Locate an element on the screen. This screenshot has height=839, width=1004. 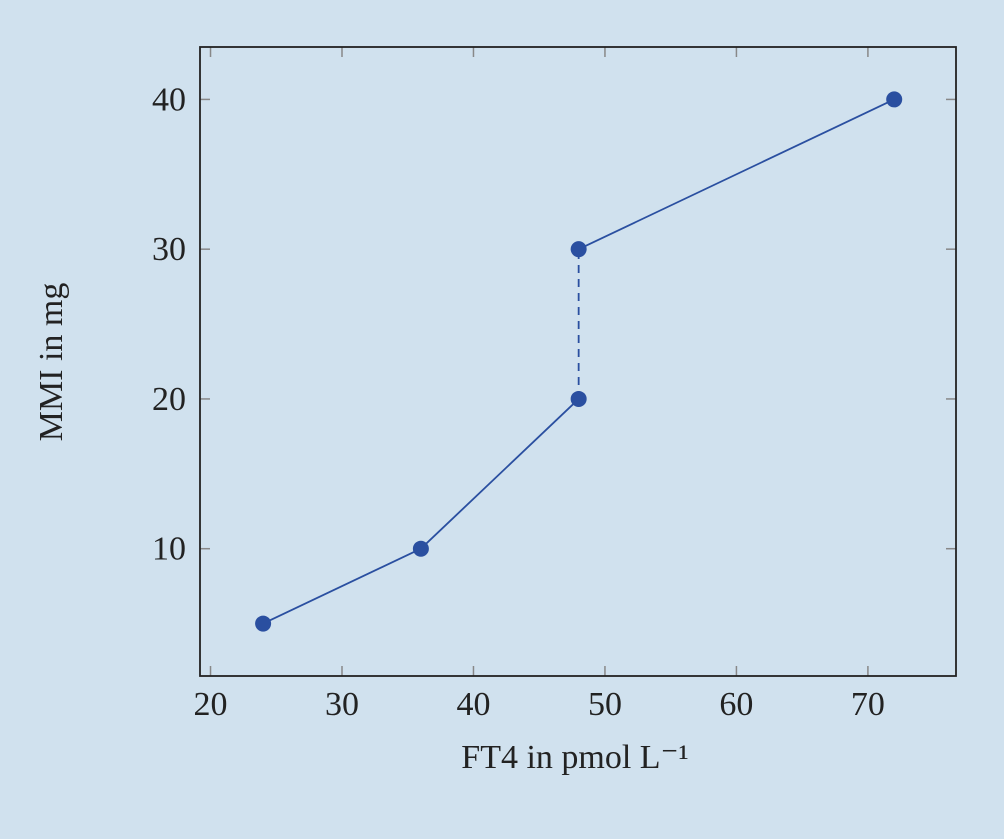
x-tick-label: 40 is located at coordinates (473, 704).